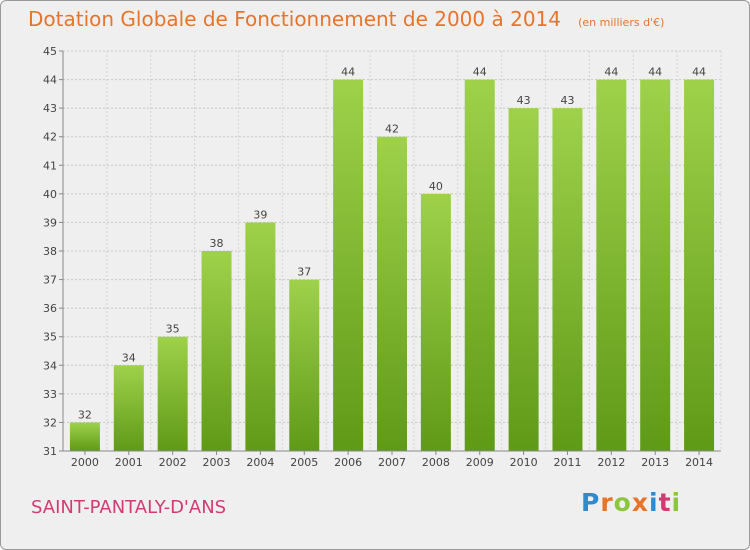 This screenshot has height=550, width=750. What do you see at coordinates (480, 462) in the screenshot?
I see `x-tick-label: 2009` at bounding box center [480, 462].